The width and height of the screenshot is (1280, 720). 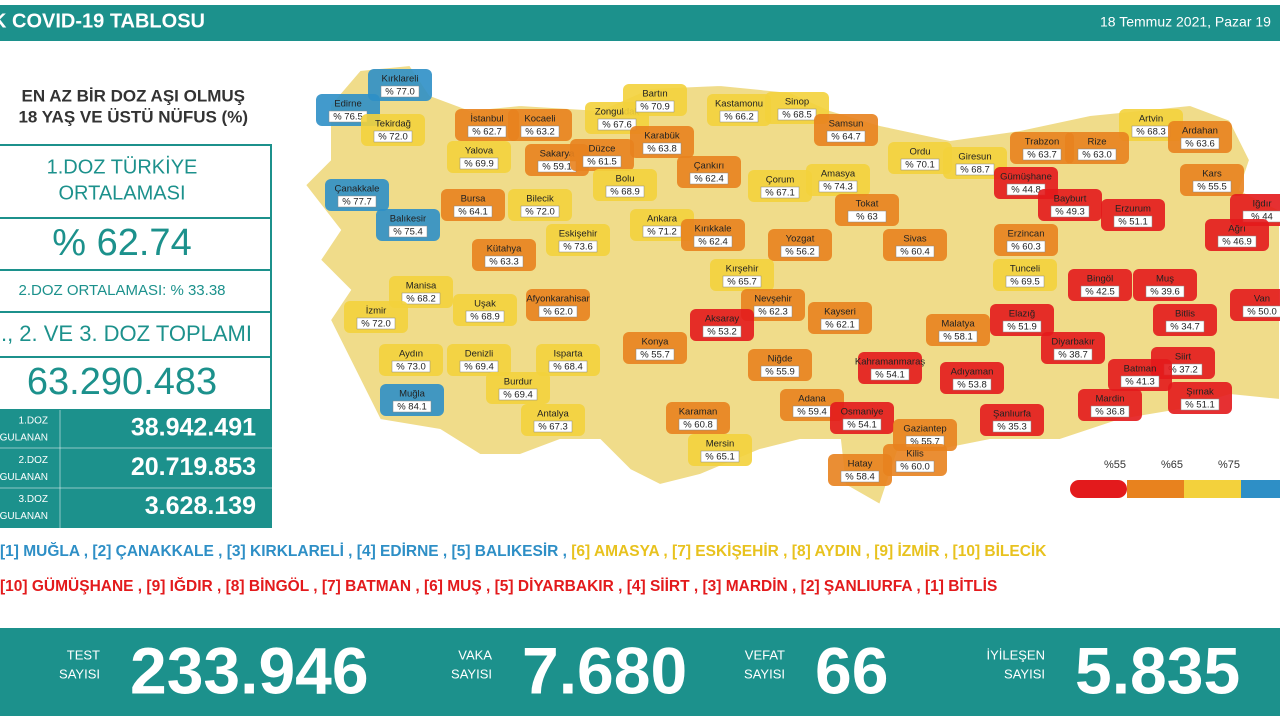 I want to click on ranking-item: [7] ESKİŞEHİR, so click(x=732, y=551).